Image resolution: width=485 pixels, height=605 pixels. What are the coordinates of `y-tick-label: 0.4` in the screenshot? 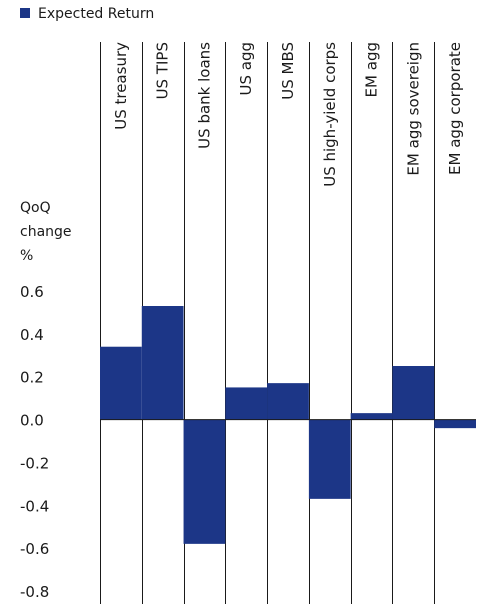 It's located at (32, 335).